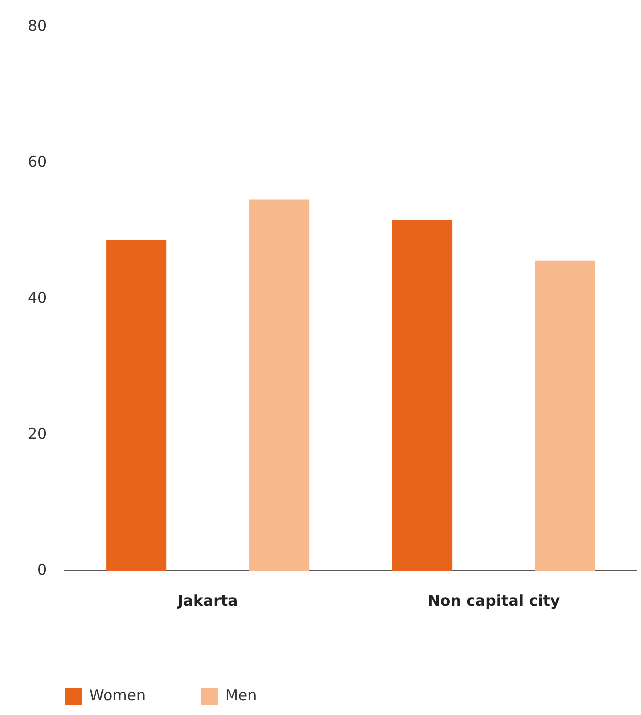  Describe the element at coordinates (494, 601) in the screenshot. I see `x-tick-label: Non capital city` at that location.